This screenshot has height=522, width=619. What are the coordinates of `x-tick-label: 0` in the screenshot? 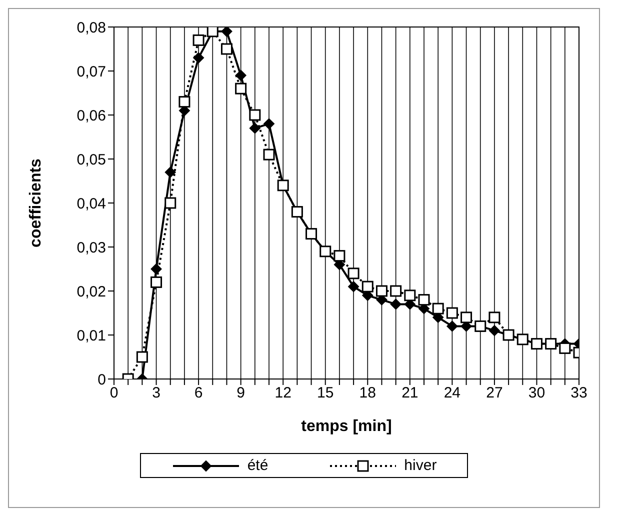 It's located at (114, 393).